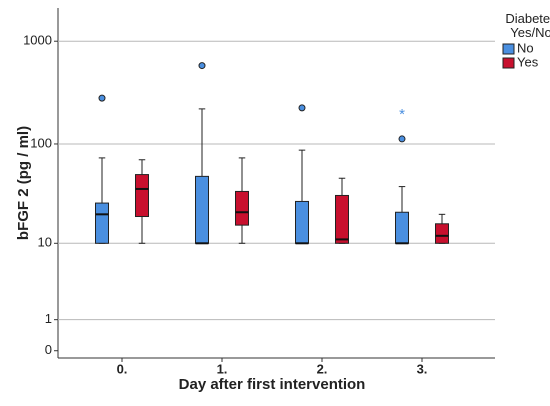 The width and height of the screenshot is (550, 406). Describe the element at coordinates (422, 368) in the screenshot. I see `x-tick-label: 3.` at that location.